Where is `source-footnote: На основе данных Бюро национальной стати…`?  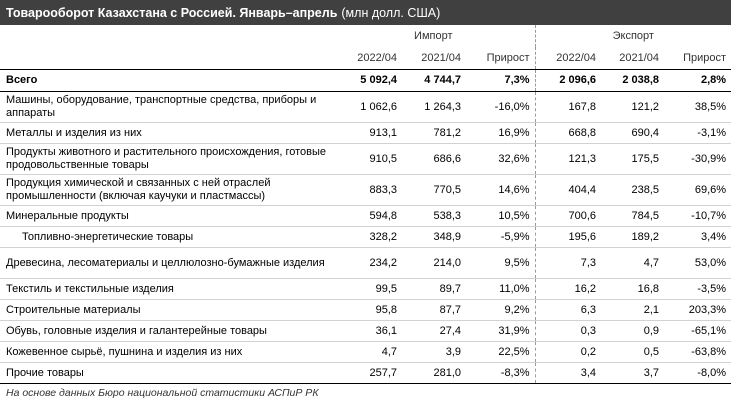
source-footnote: На основе данных Бюро национальной стати… is located at coordinates (162, 393).